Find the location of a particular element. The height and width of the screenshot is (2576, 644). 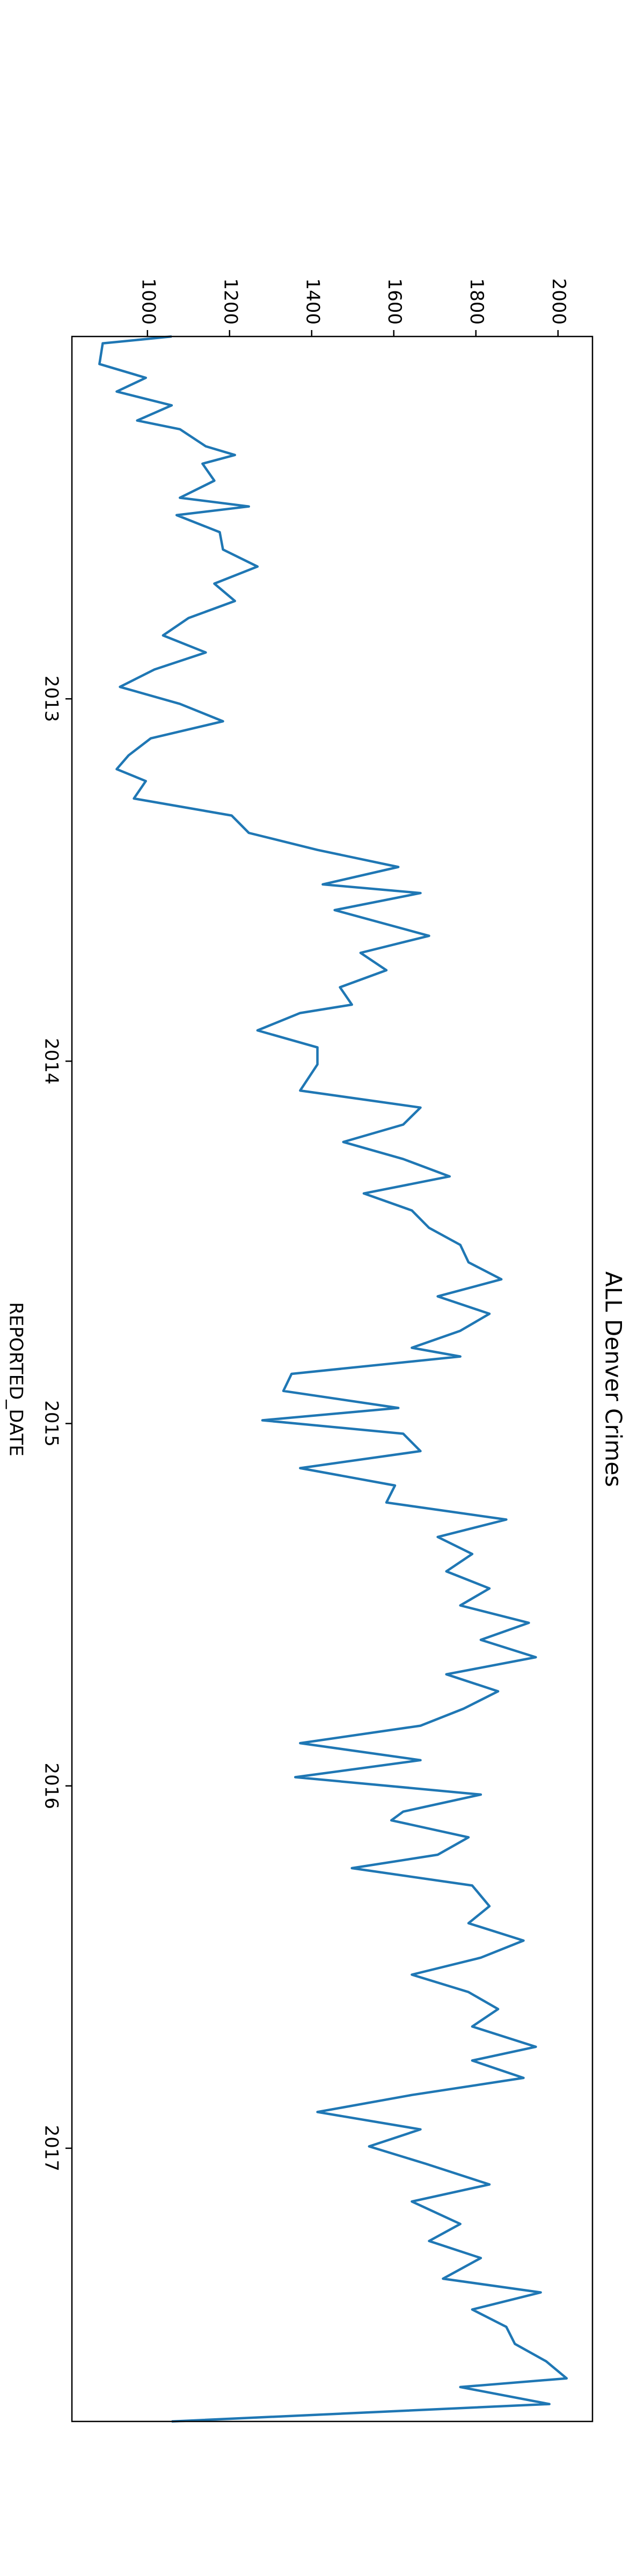

x-axis-label: REPORTED_DATE is located at coordinates (16, 1379).